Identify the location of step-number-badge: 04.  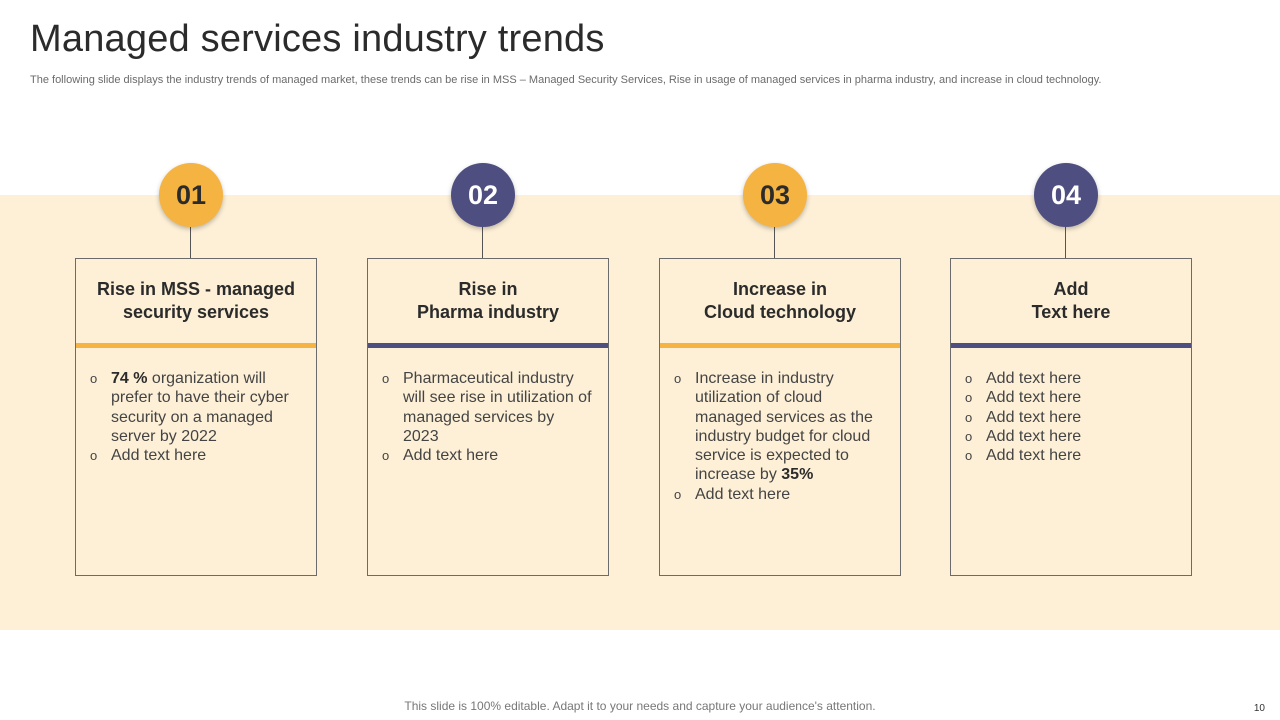
(1066, 195).